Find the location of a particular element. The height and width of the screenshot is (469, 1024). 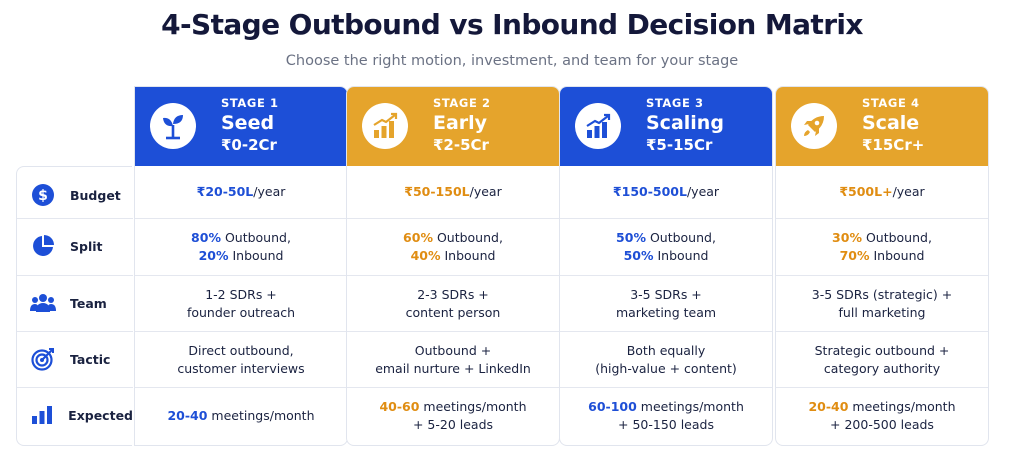

stage-revenue-range: ₹0-2Cr is located at coordinates (249, 145).